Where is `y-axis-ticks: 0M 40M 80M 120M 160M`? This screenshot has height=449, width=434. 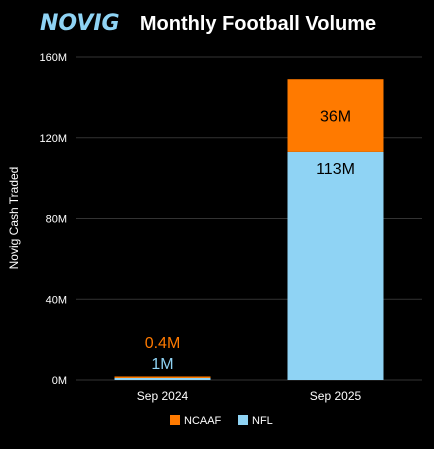 y-axis-ticks: 0M 40M 80M 120M 160M is located at coordinates (53, 219).